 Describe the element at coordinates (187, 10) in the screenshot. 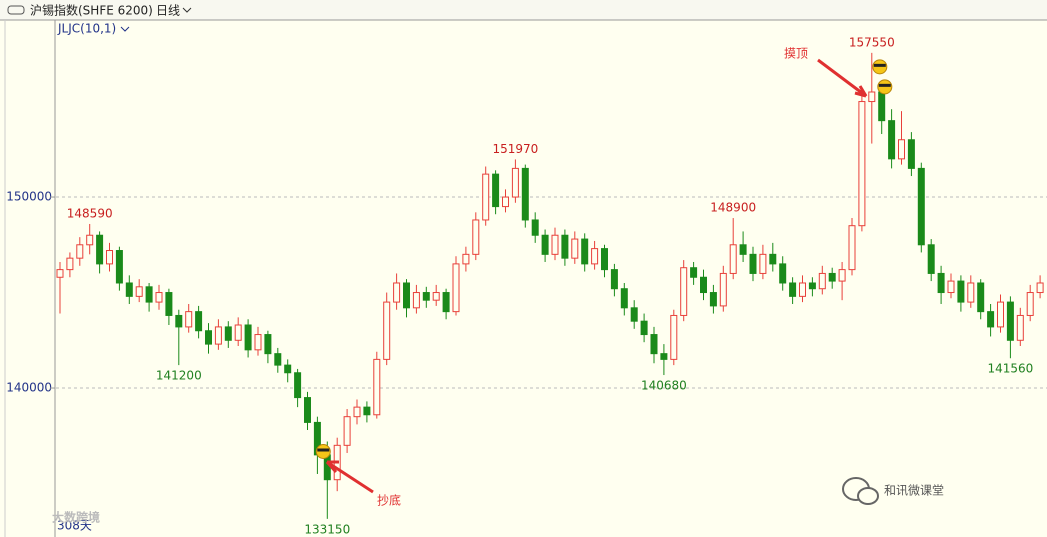

I see `period-caret` at that location.